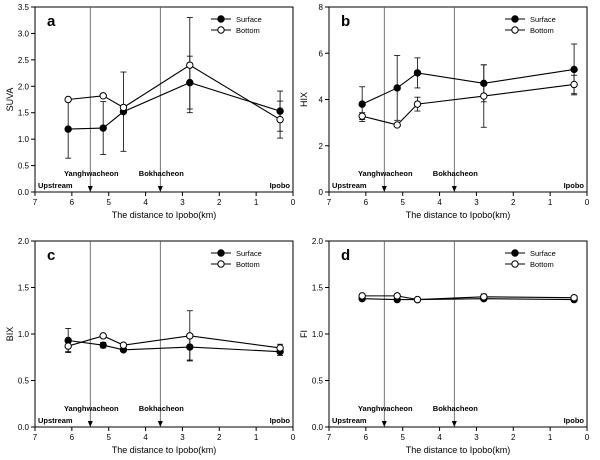 The width and height of the screenshot is (600, 460). I want to click on y-tick-label: 3.5, so click(24, 7).